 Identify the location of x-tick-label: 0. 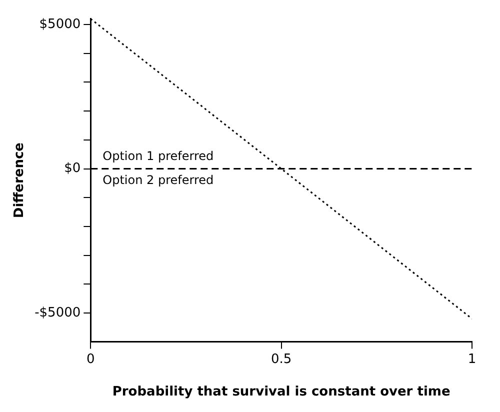
(90, 359).